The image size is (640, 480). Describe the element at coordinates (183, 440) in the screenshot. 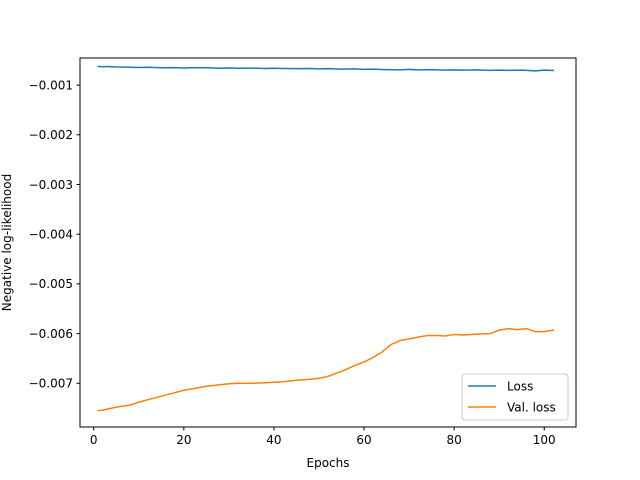

I see `x-tick-label: 20` at that location.